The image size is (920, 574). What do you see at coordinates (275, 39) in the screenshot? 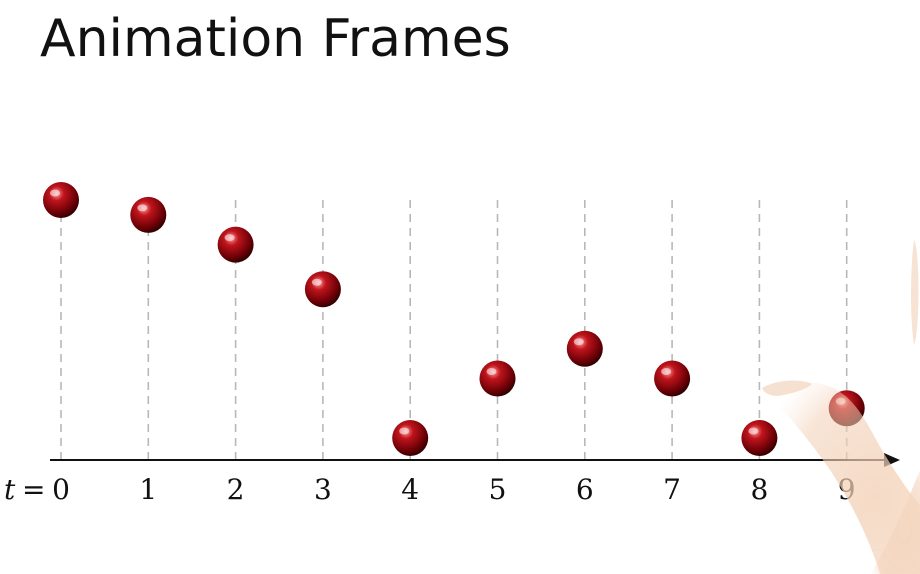
I see `slide-title: Animation Frames` at bounding box center [275, 39].